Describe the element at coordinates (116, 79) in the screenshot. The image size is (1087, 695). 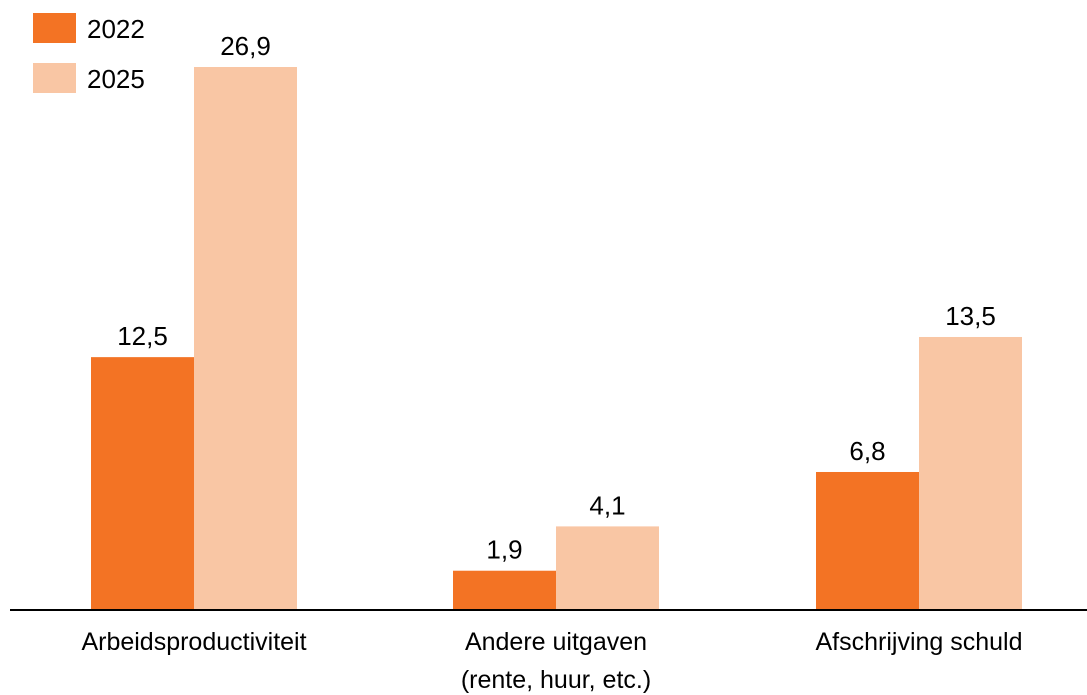
I see `legend-label-2025: 2025` at that location.